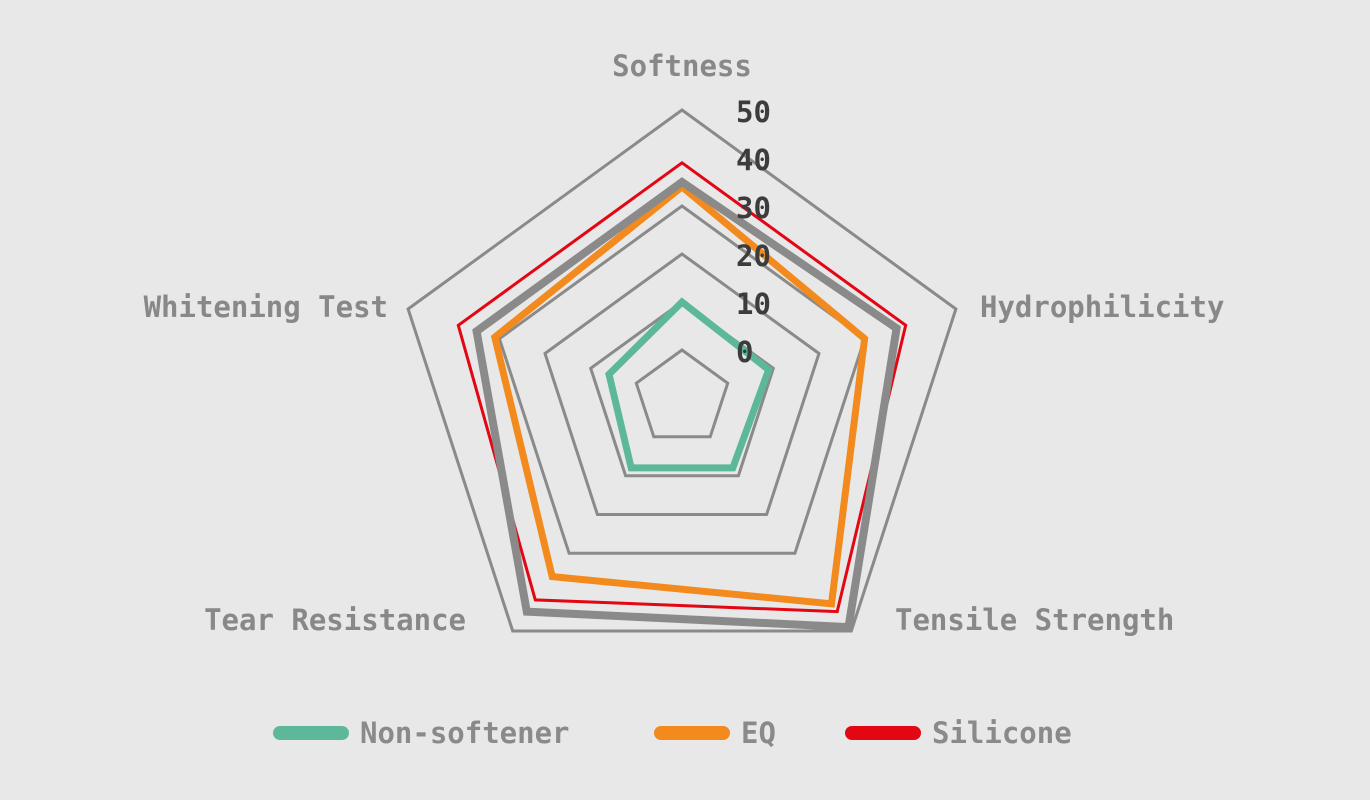 The width and height of the screenshot is (1370, 800). Describe the element at coordinates (672, 733) in the screenshot. I see `legend: Non-softener EQ Silicone` at that location.